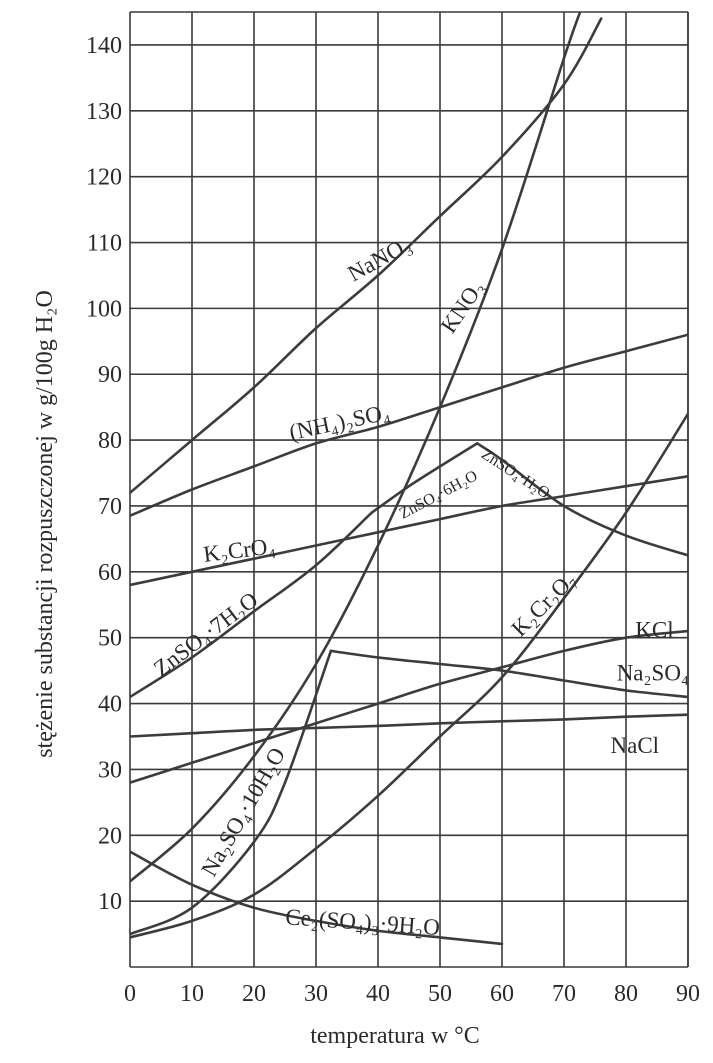  What do you see at coordinates (395, 1036) in the screenshot?
I see `x-axis-title: temperatura w °C` at bounding box center [395, 1036].